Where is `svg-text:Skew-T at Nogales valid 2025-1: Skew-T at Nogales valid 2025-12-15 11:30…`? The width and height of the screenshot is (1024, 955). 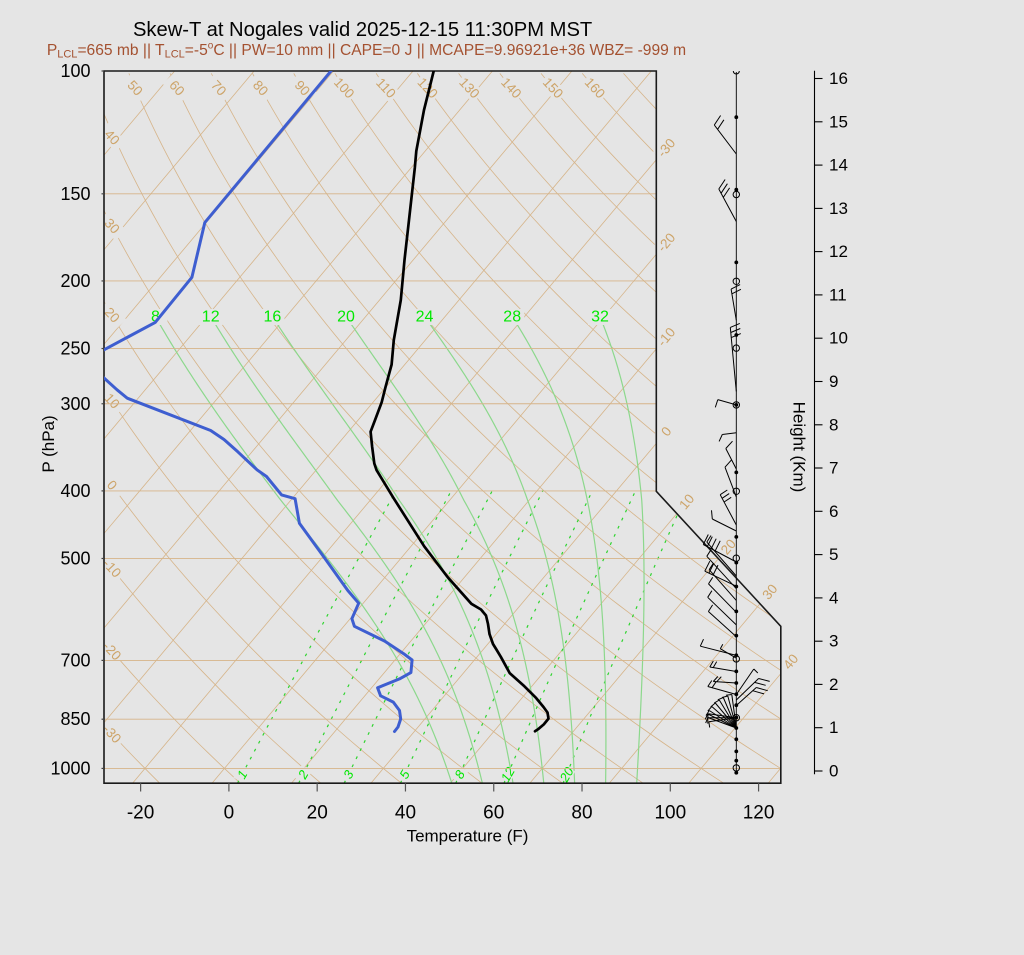 svg-text:Skew-T at Nogales valid 2025-1: Skew-T at Nogales valid 2025-12-15 11:30… is located at coordinates (362, 30).